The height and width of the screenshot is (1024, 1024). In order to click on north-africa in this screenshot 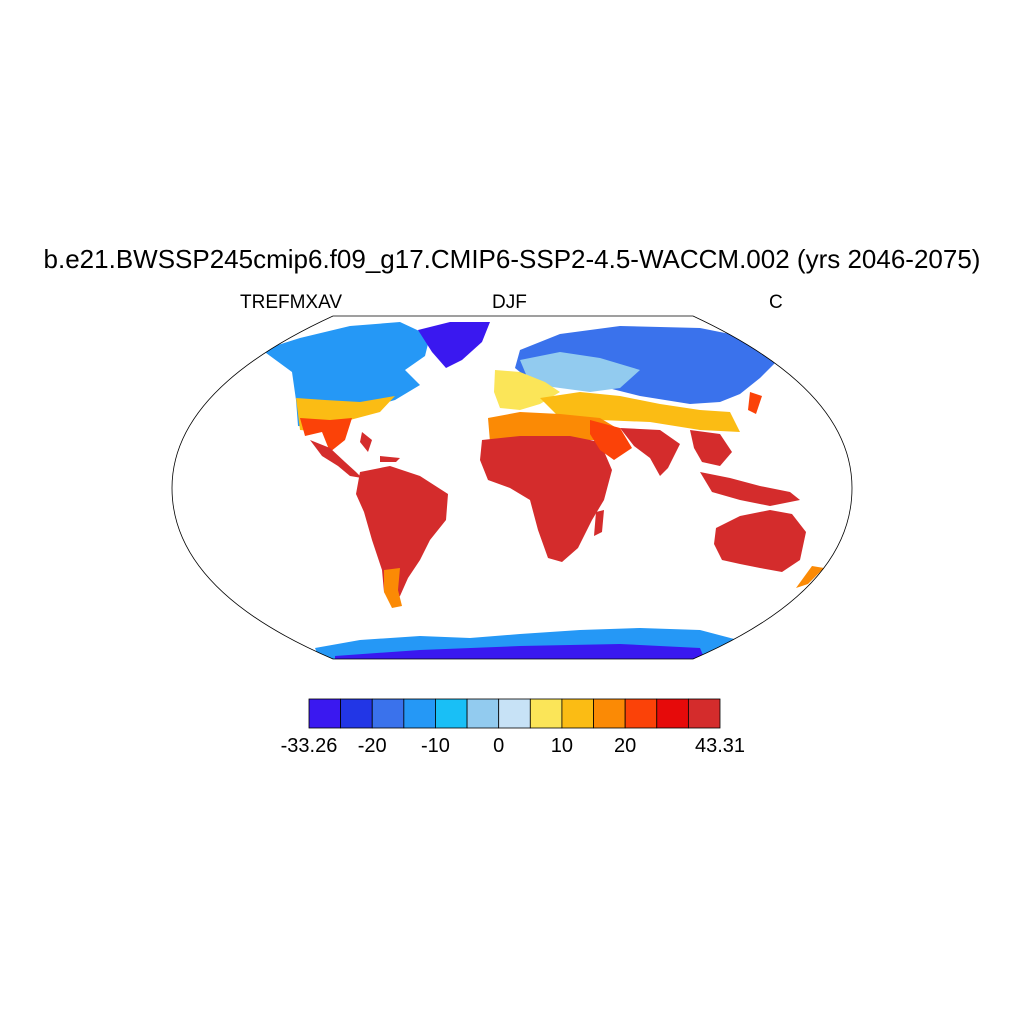, I will do `click(554, 427)`.